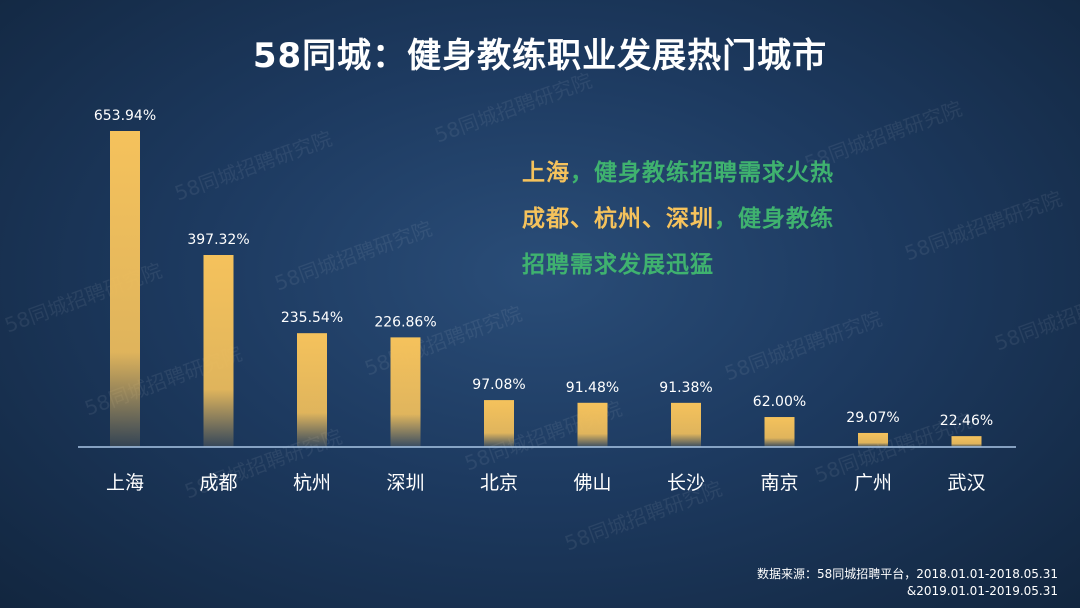  I want to click on x-tick-label: 上海, so click(125, 483).